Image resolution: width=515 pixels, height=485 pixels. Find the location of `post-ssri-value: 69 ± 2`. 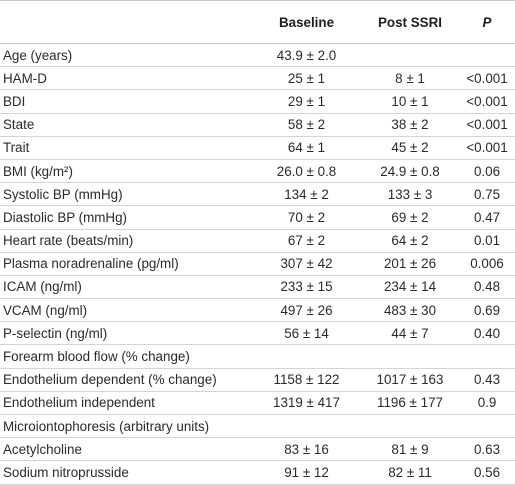

post-ssri-value: 69 ± 2 is located at coordinates (410, 217).